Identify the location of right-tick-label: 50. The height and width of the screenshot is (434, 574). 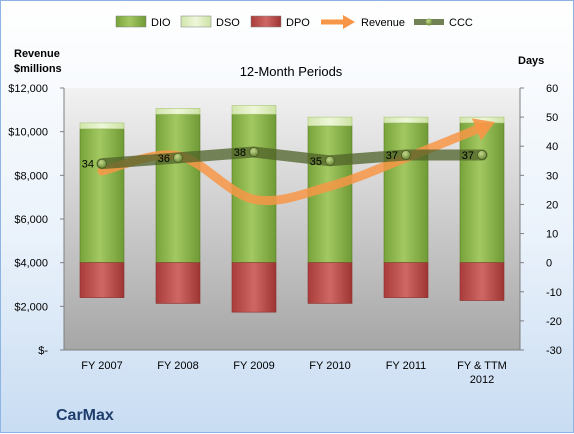
(552, 118).